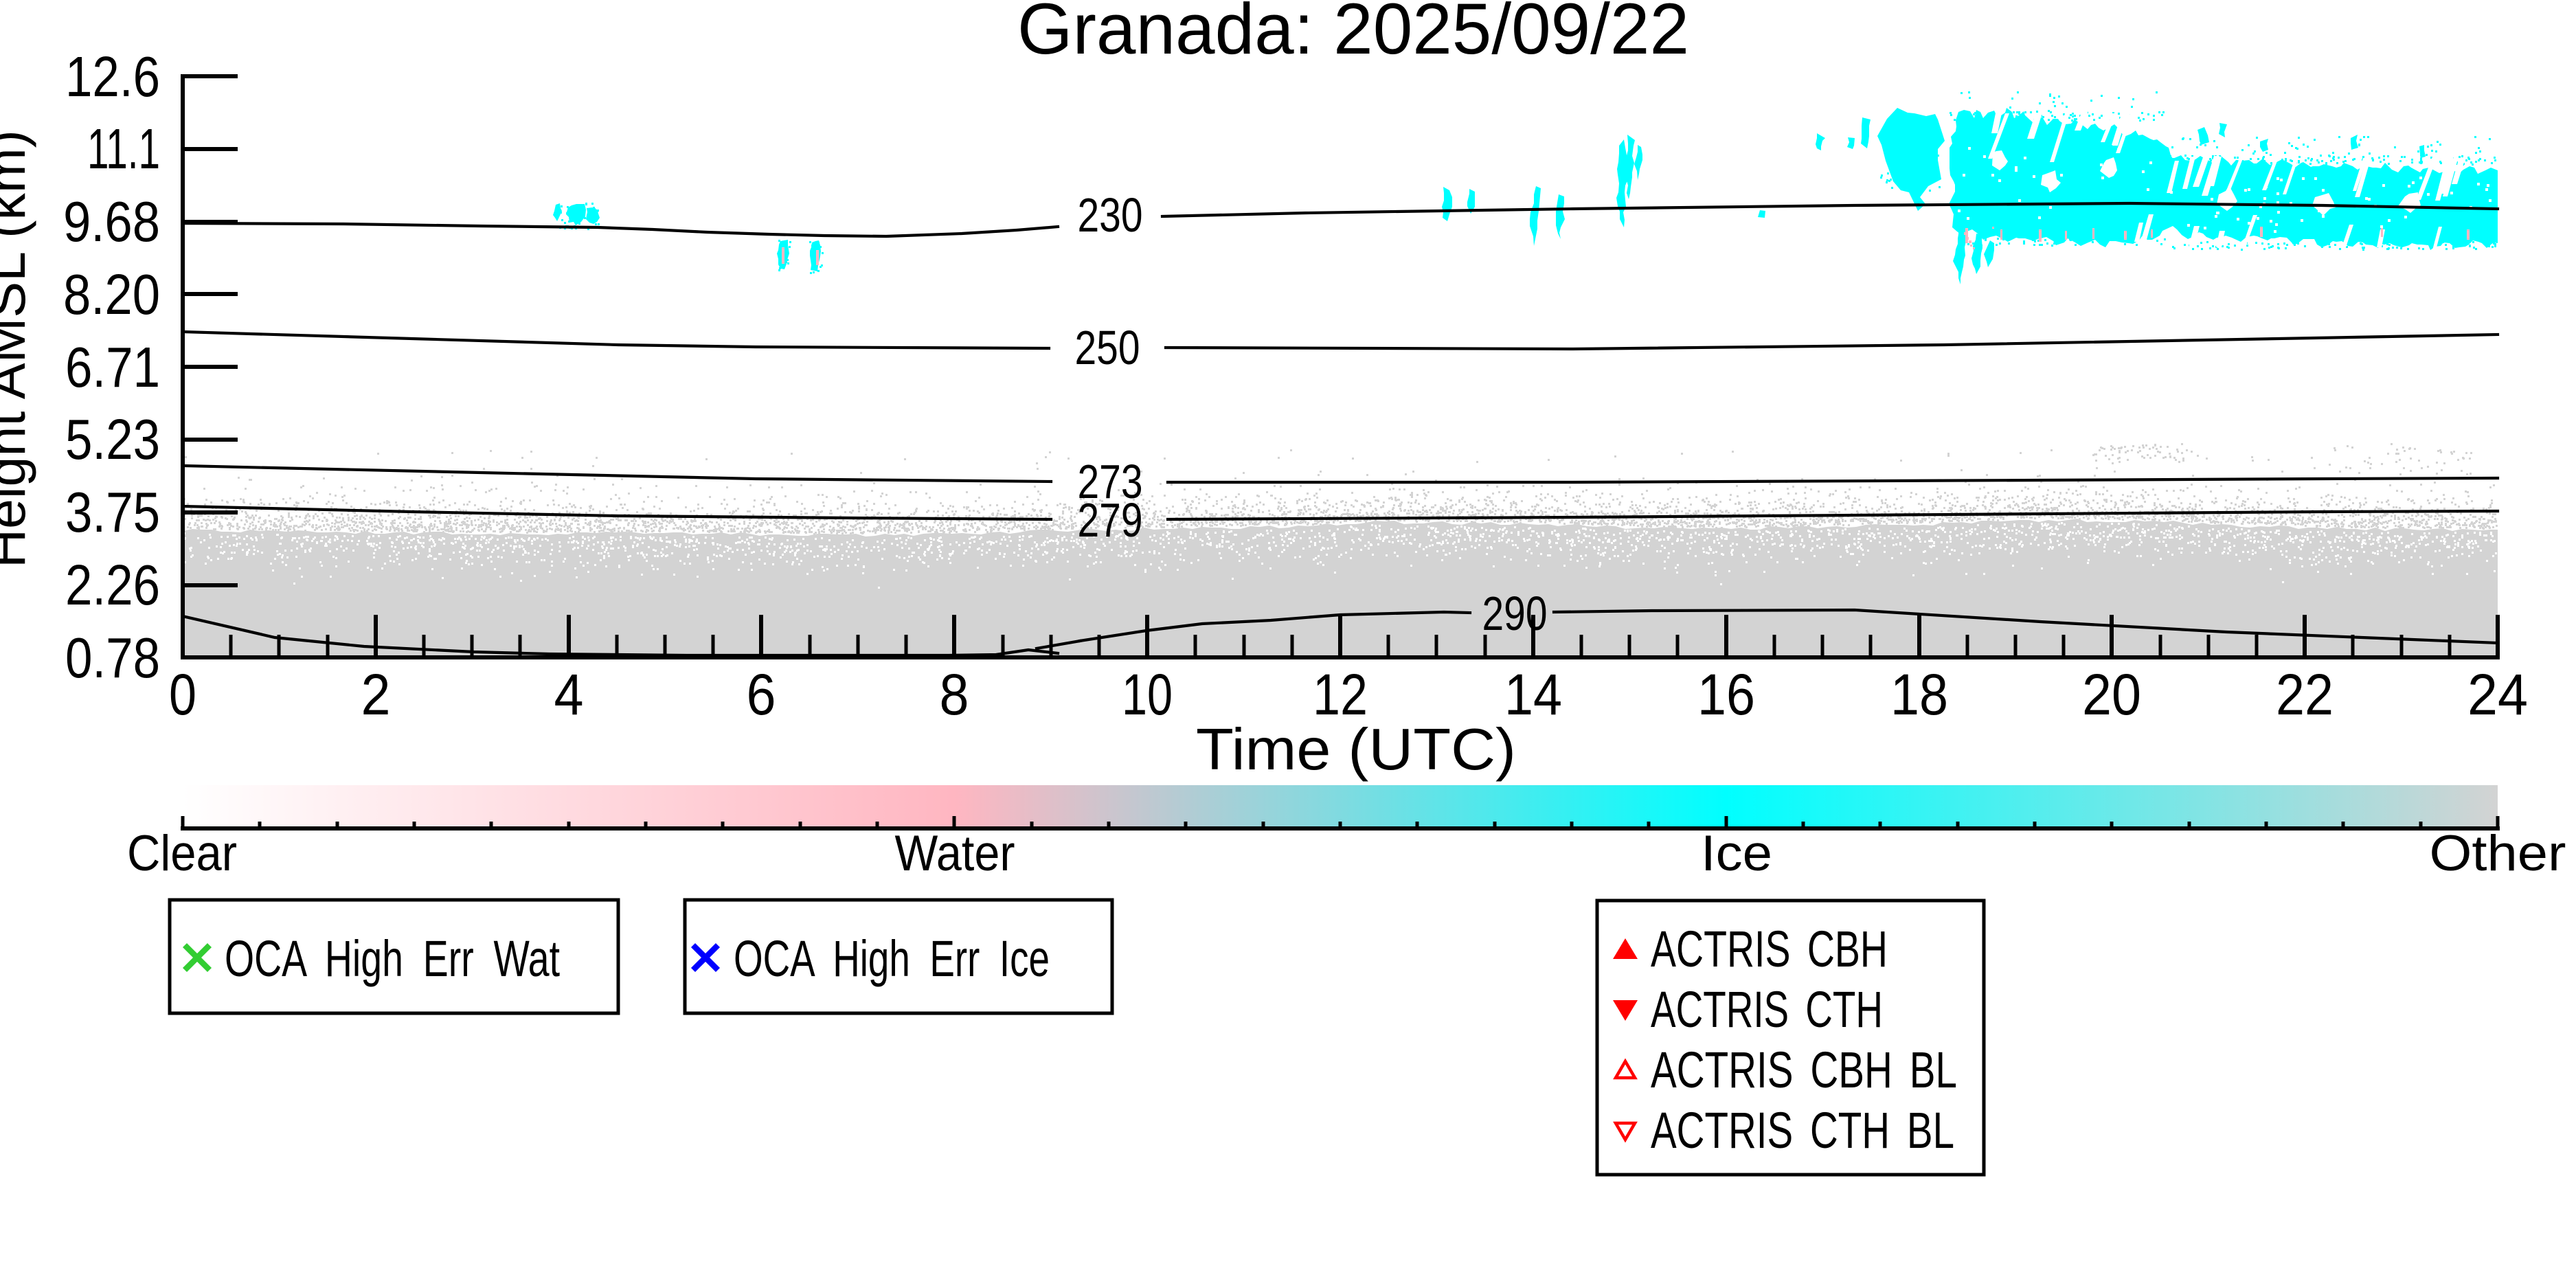 The width and height of the screenshot is (2576, 1288). Describe the element at coordinates (1110, 481) in the screenshot. I see `svg-text: 273` at that location.